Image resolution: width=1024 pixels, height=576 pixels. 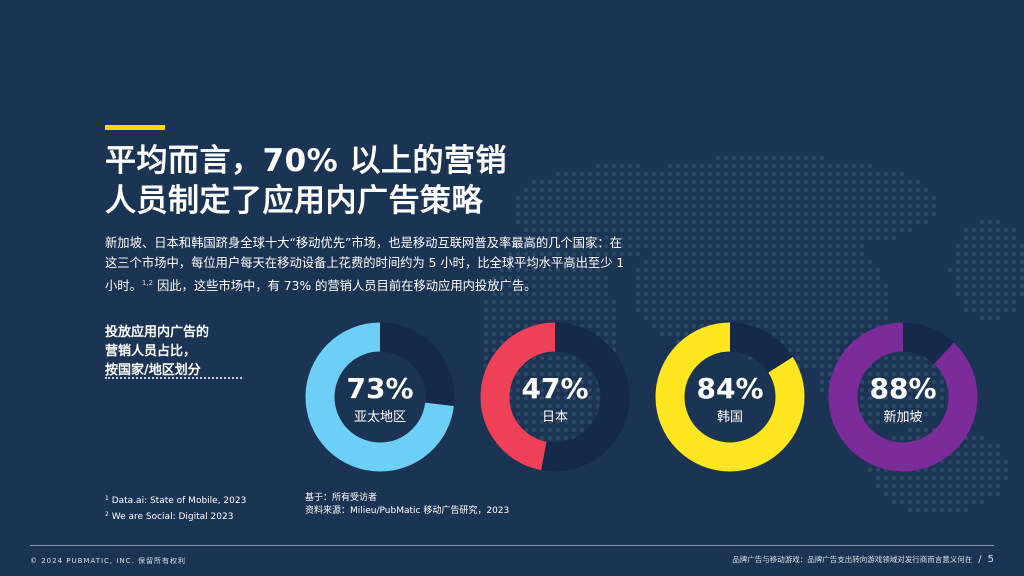 I want to click on title-line-2: 人员制定了应用内广告策略, so click(x=294, y=201).